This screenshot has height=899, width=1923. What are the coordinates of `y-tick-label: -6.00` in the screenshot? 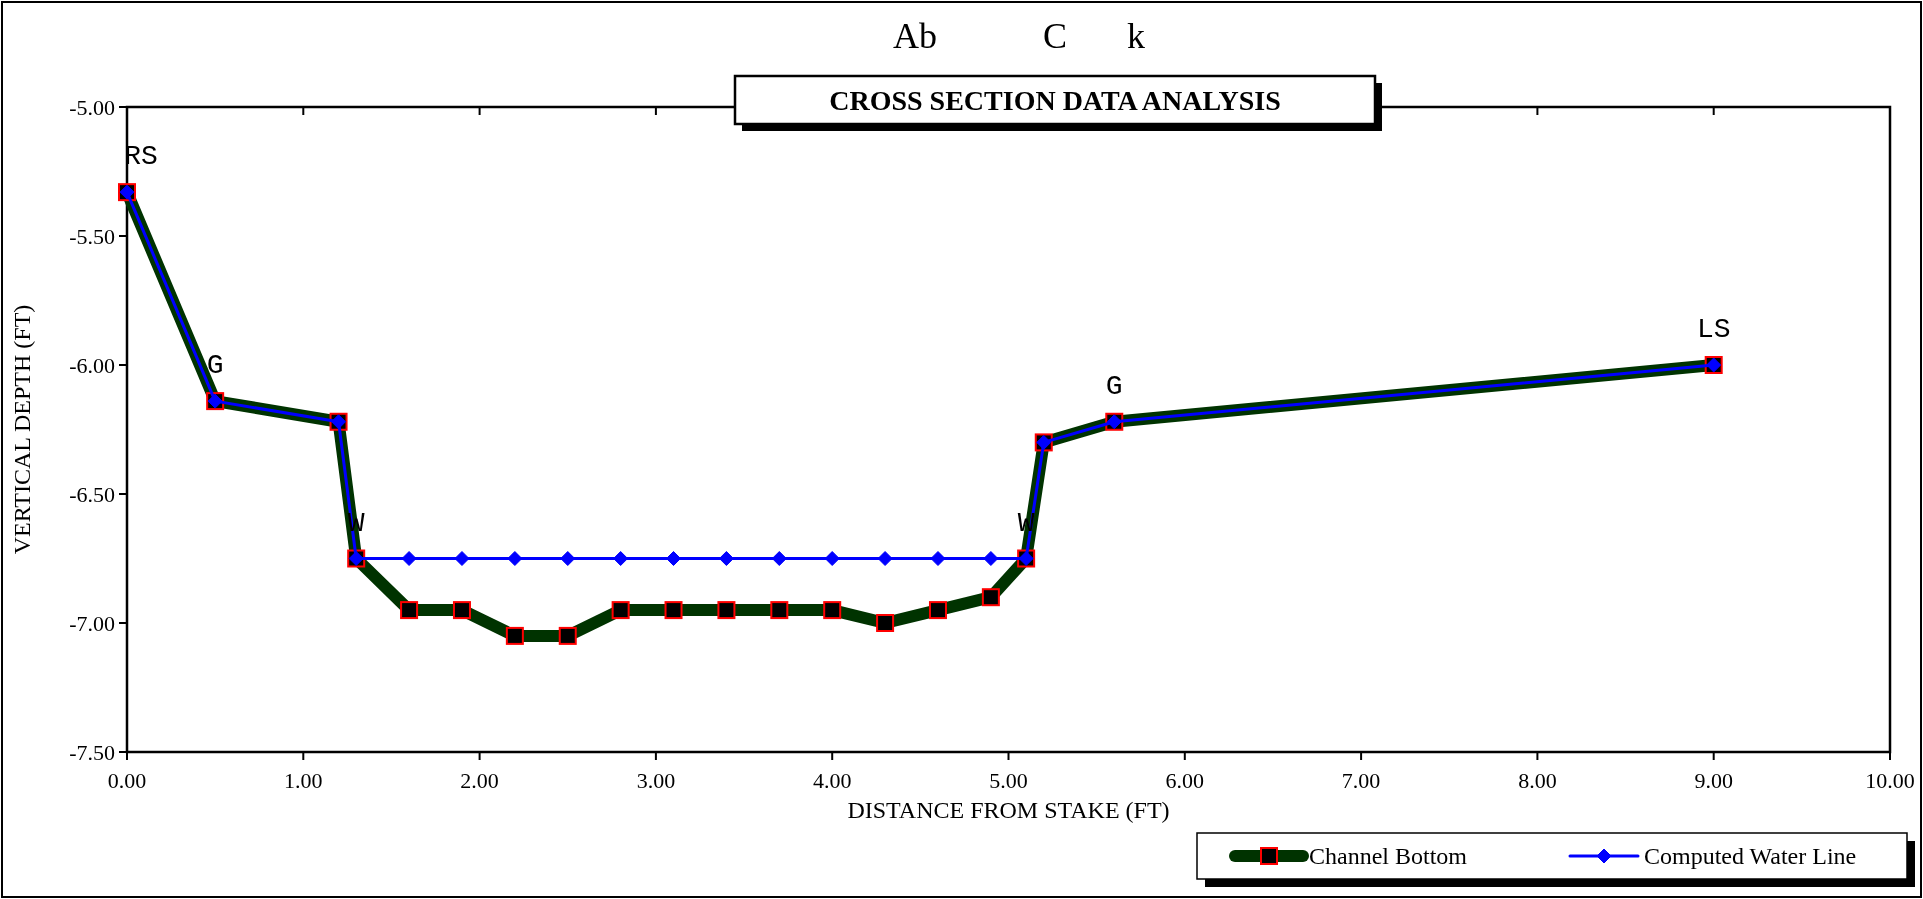 It's located at (92, 365).